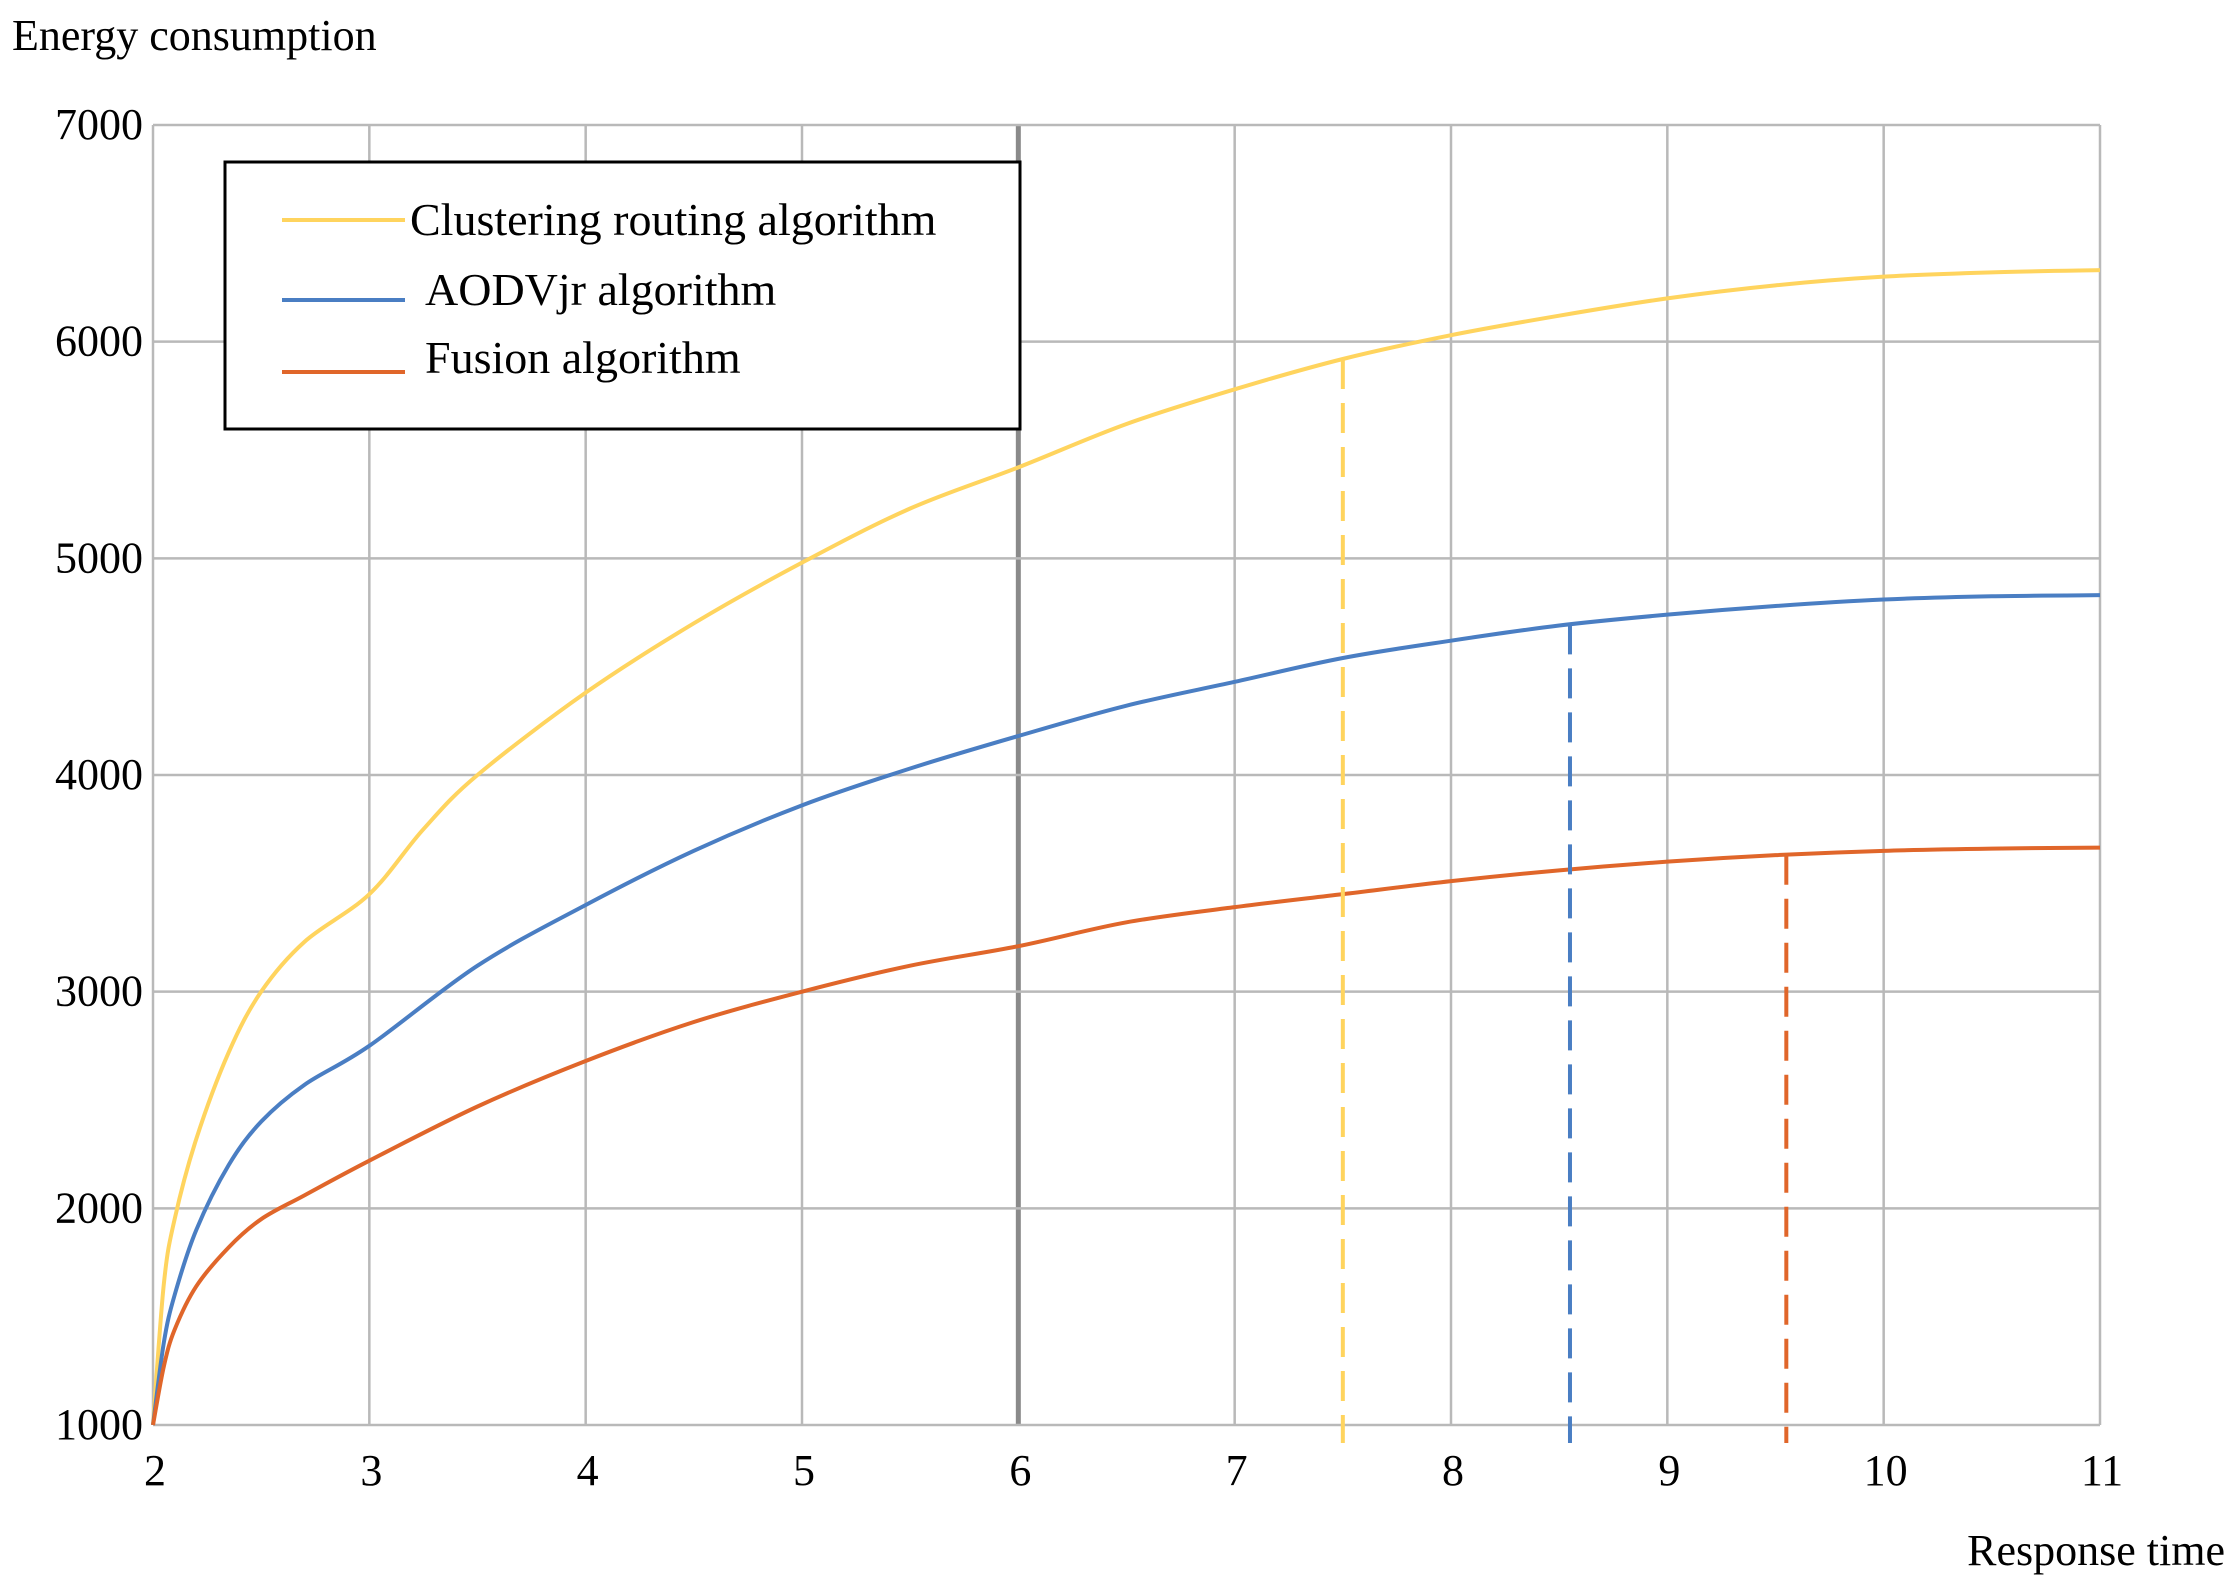 Image resolution: width=2239 pixels, height=1595 pixels. I want to click on x-tick-label: 7, so click(1237, 1470).